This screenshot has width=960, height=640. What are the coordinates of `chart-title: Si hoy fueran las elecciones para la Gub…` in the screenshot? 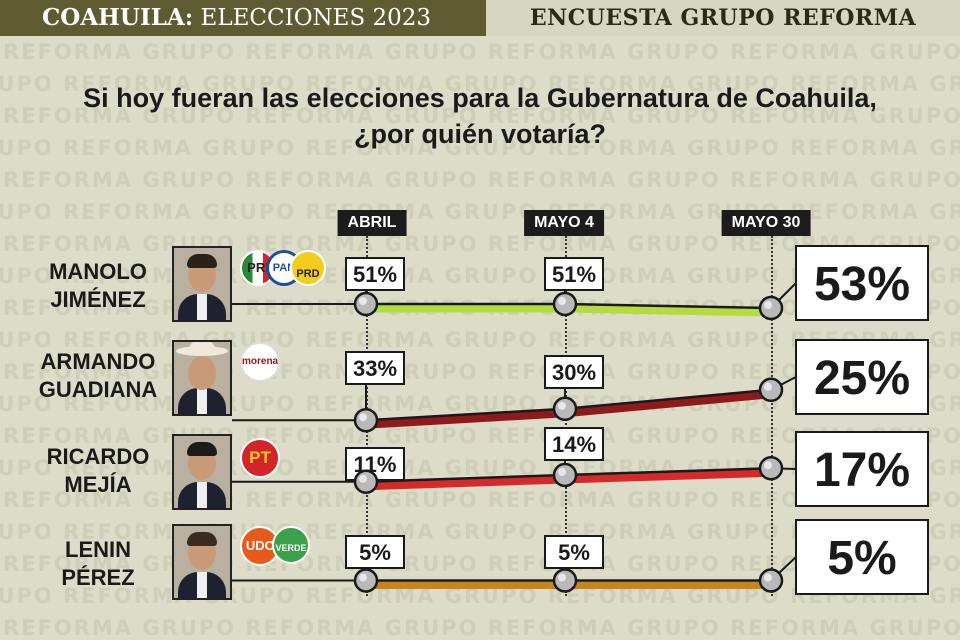 It's located at (480, 116).